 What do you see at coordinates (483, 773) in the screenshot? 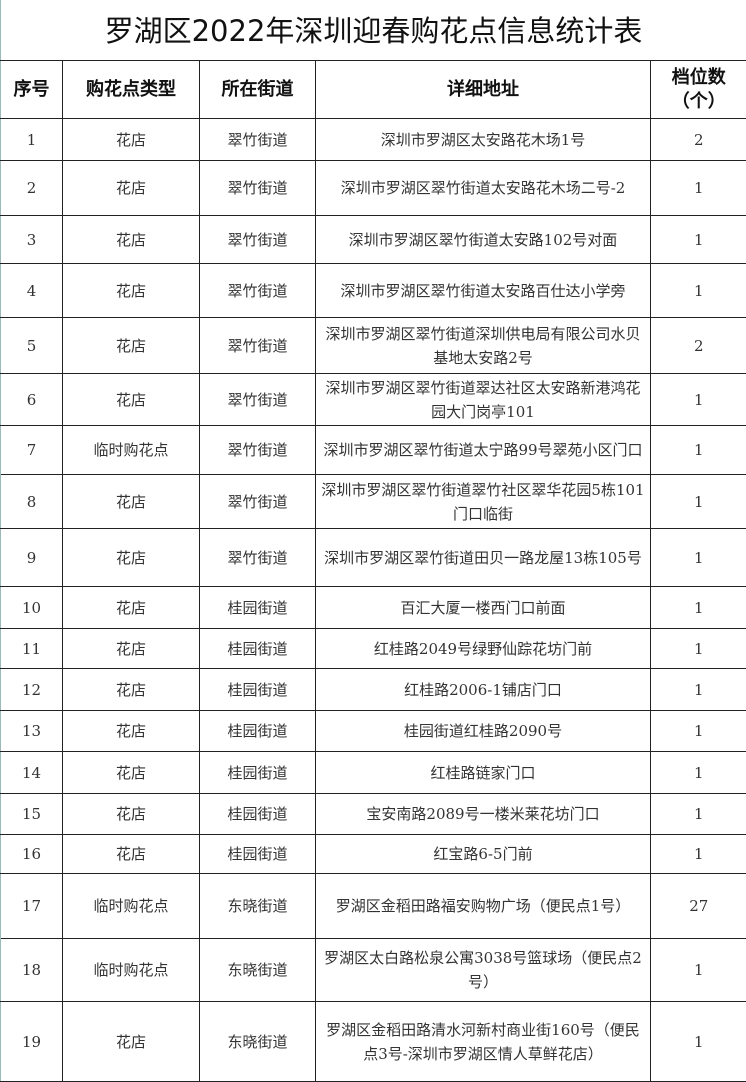
I see `row-address: 红桂路链家门口` at bounding box center [483, 773].